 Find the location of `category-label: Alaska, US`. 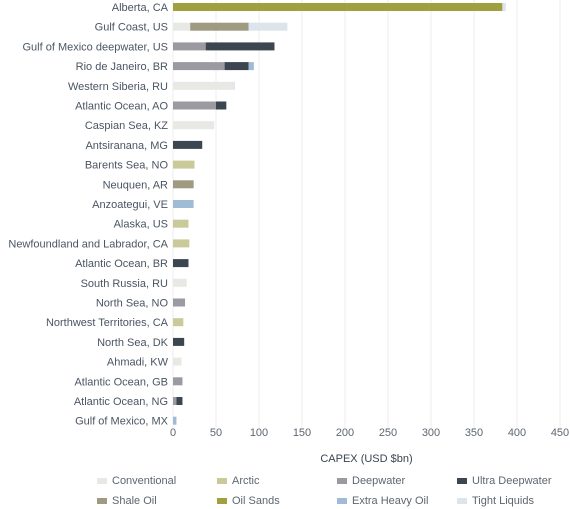

category-label: Alaska, US is located at coordinates (141, 225).